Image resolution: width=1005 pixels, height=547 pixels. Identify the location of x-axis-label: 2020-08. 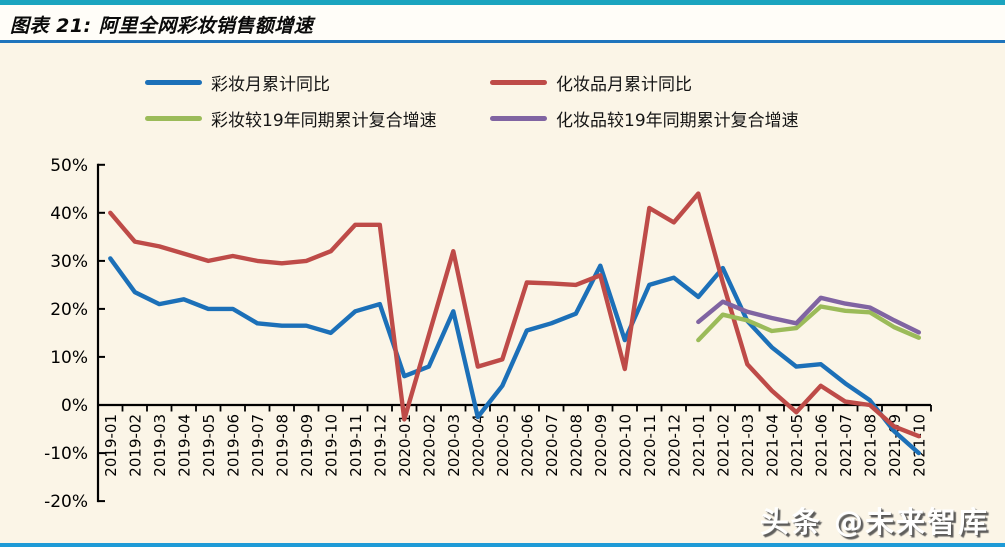
(576, 445).